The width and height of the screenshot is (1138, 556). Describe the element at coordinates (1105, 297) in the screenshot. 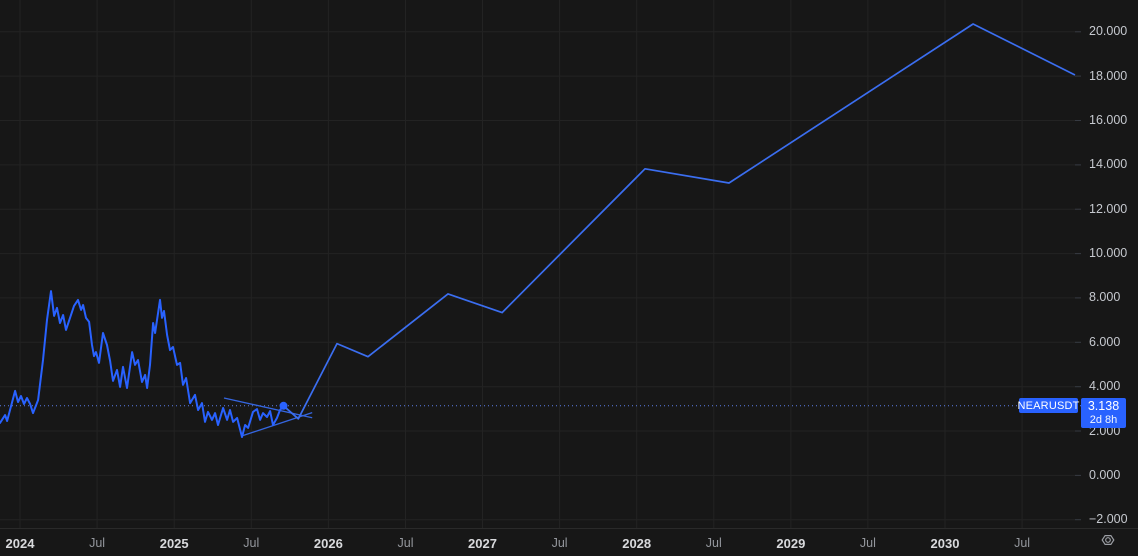

I see `price-tick-label: 8.000` at that location.